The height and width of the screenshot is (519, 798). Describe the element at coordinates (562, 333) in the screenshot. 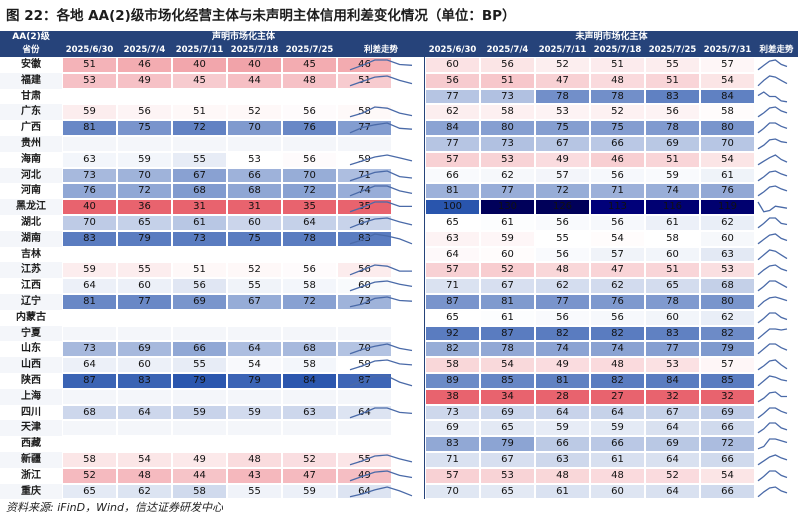

I see `spread-cell-b: 82` at that location.